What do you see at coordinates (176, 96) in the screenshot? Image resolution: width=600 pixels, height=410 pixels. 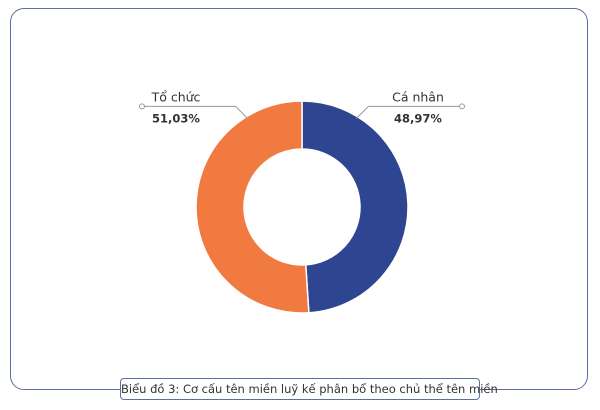 I see `slice-label-1: Tổ chức` at bounding box center [176, 96].